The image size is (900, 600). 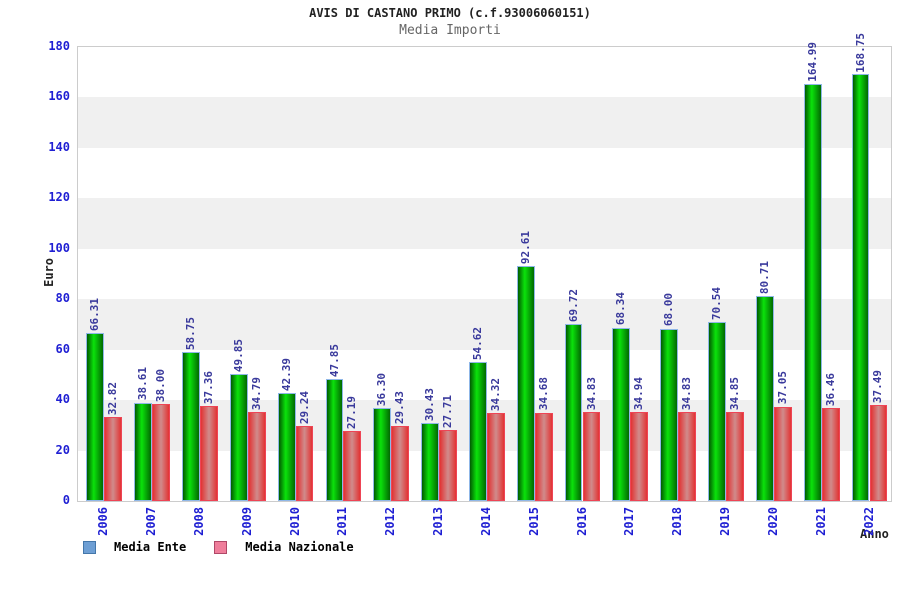 What do you see at coordinates (143, 384) in the screenshot?
I see `bar-value-label: 38.61` at bounding box center [143, 384].